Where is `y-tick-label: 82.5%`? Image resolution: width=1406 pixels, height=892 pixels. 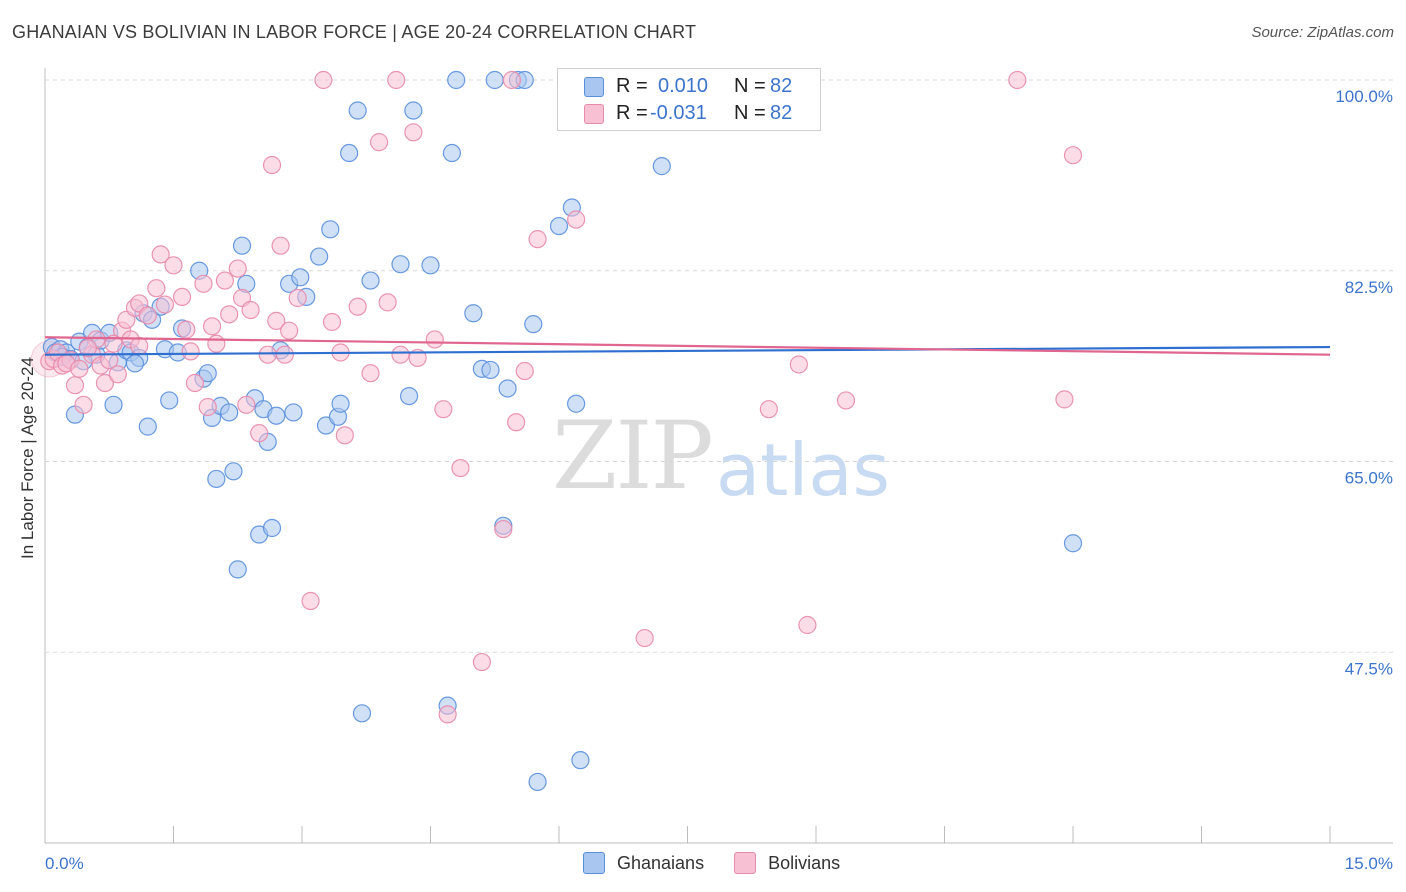
y-tick-label: 82.5% is located at coordinates (1369, 287).